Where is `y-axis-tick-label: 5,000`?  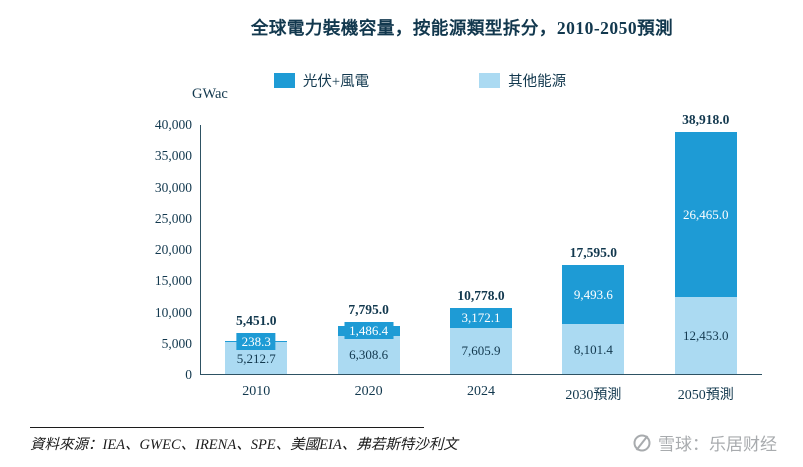 y-axis-tick-label: 5,000 is located at coordinates (176, 343).